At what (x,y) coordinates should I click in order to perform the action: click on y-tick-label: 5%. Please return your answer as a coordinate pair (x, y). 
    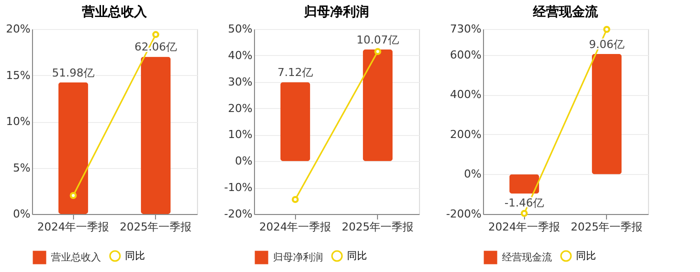
    Looking at the image, I should click on (21, 167).